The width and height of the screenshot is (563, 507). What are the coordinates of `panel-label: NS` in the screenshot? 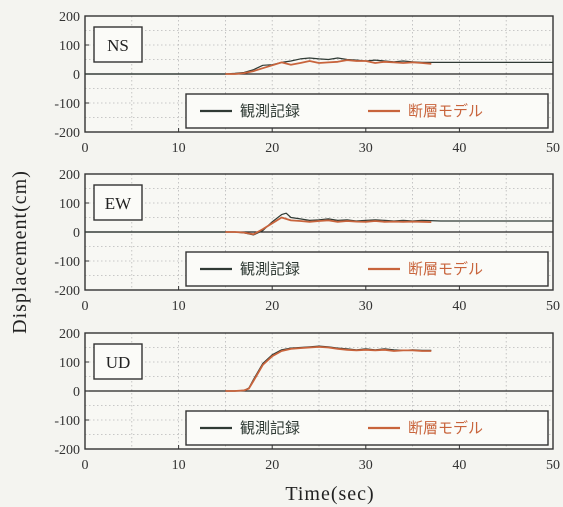 It's located at (118, 45).